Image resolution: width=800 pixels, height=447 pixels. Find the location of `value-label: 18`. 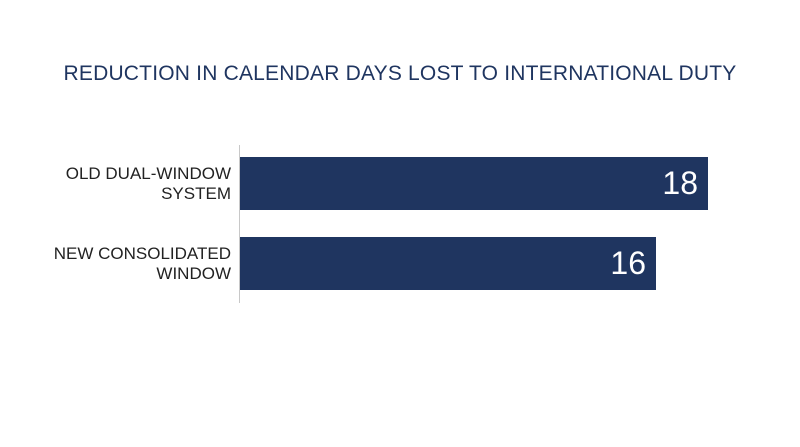

value-label: 18 is located at coordinates (680, 183).